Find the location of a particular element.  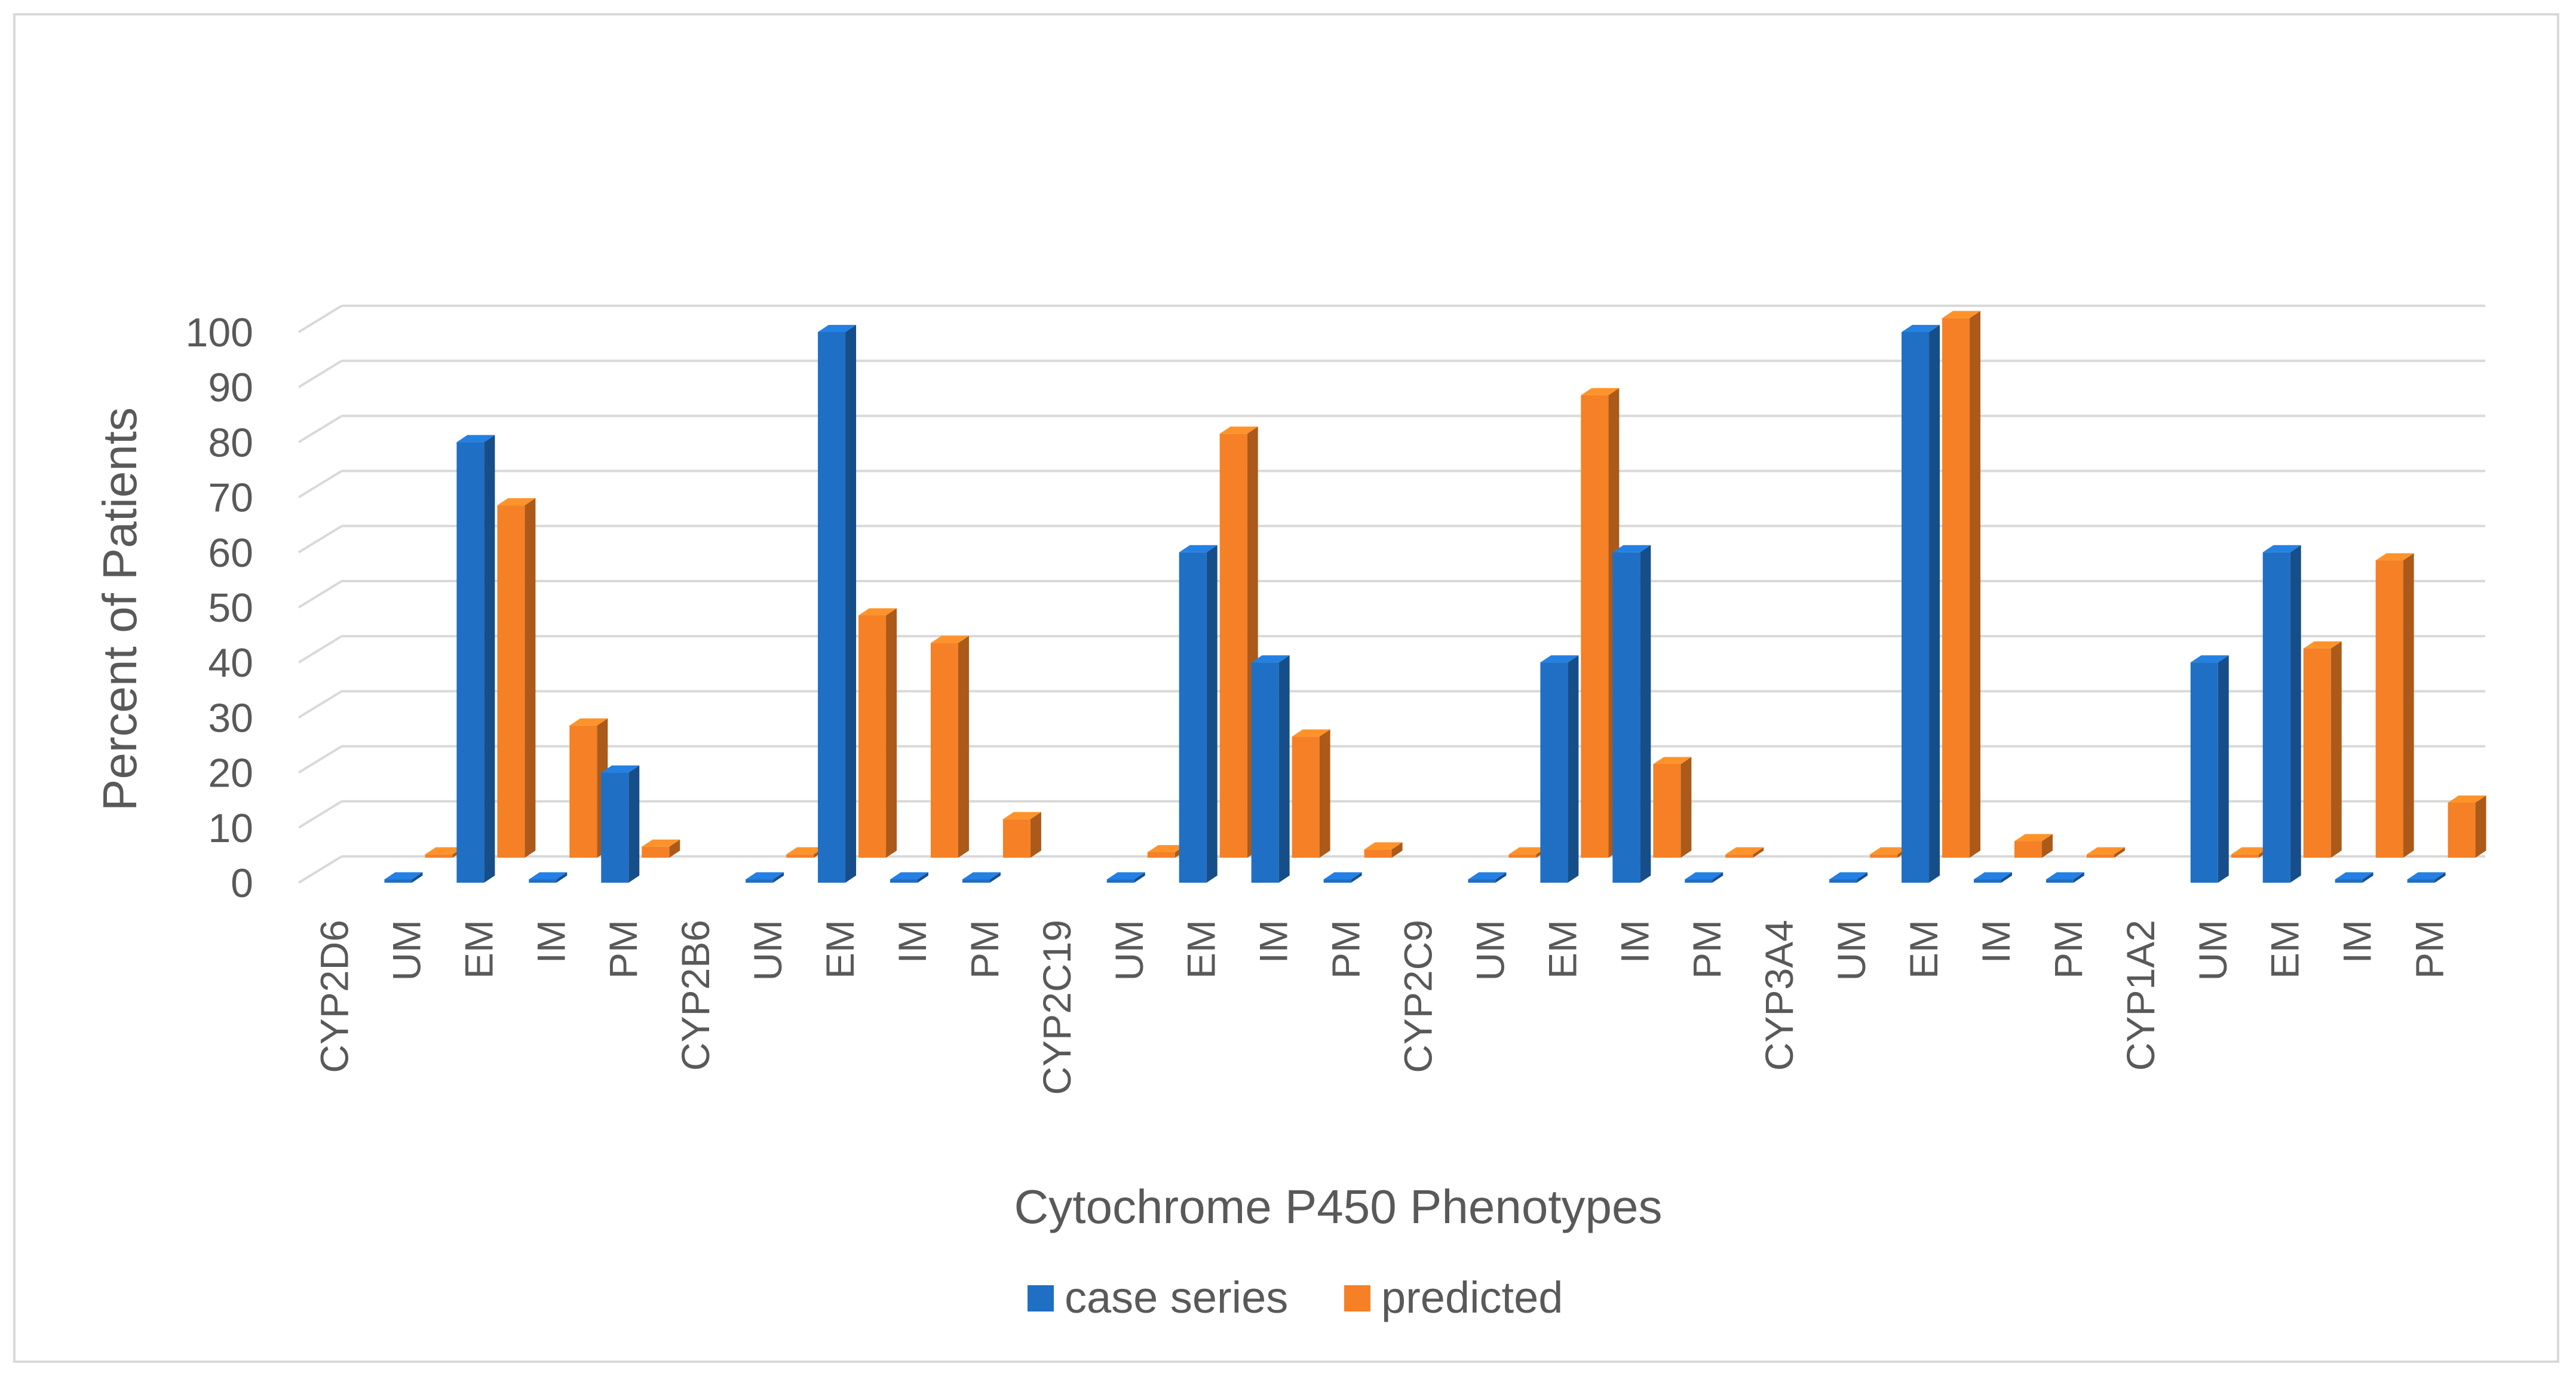

y-tick-label: 10 is located at coordinates (231, 829).